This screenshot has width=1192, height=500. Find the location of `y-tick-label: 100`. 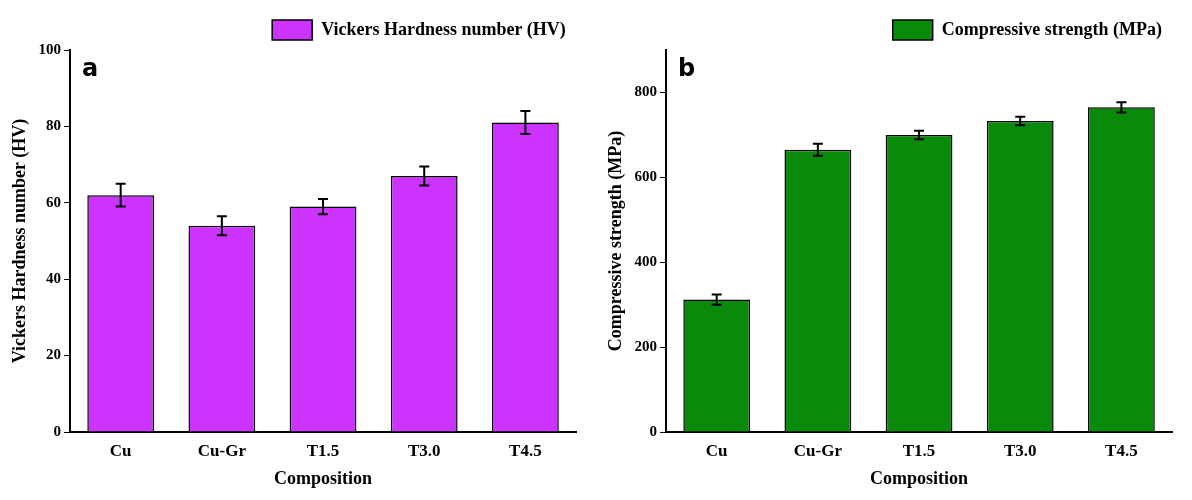

y-tick-label: 100 is located at coordinates (50, 48).